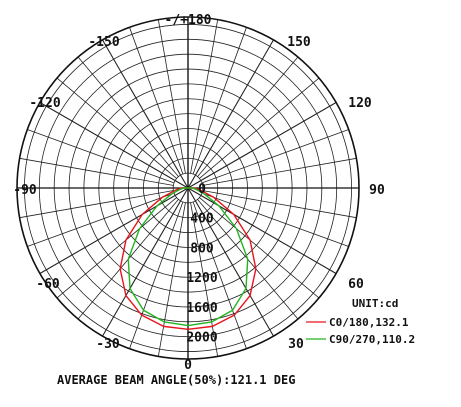 The width and height of the screenshot is (461, 407). What do you see at coordinates (296, 344) in the screenshot?
I see `angle-label: 30` at bounding box center [296, 344].